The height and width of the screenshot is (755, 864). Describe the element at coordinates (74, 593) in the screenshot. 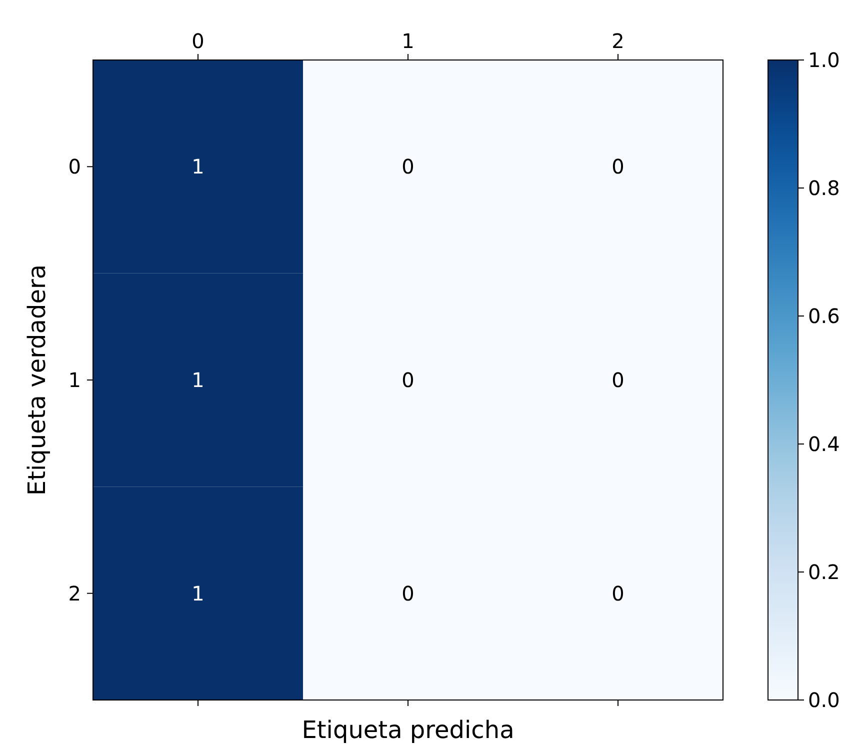

I see `y-tick-label: 2` at that location.